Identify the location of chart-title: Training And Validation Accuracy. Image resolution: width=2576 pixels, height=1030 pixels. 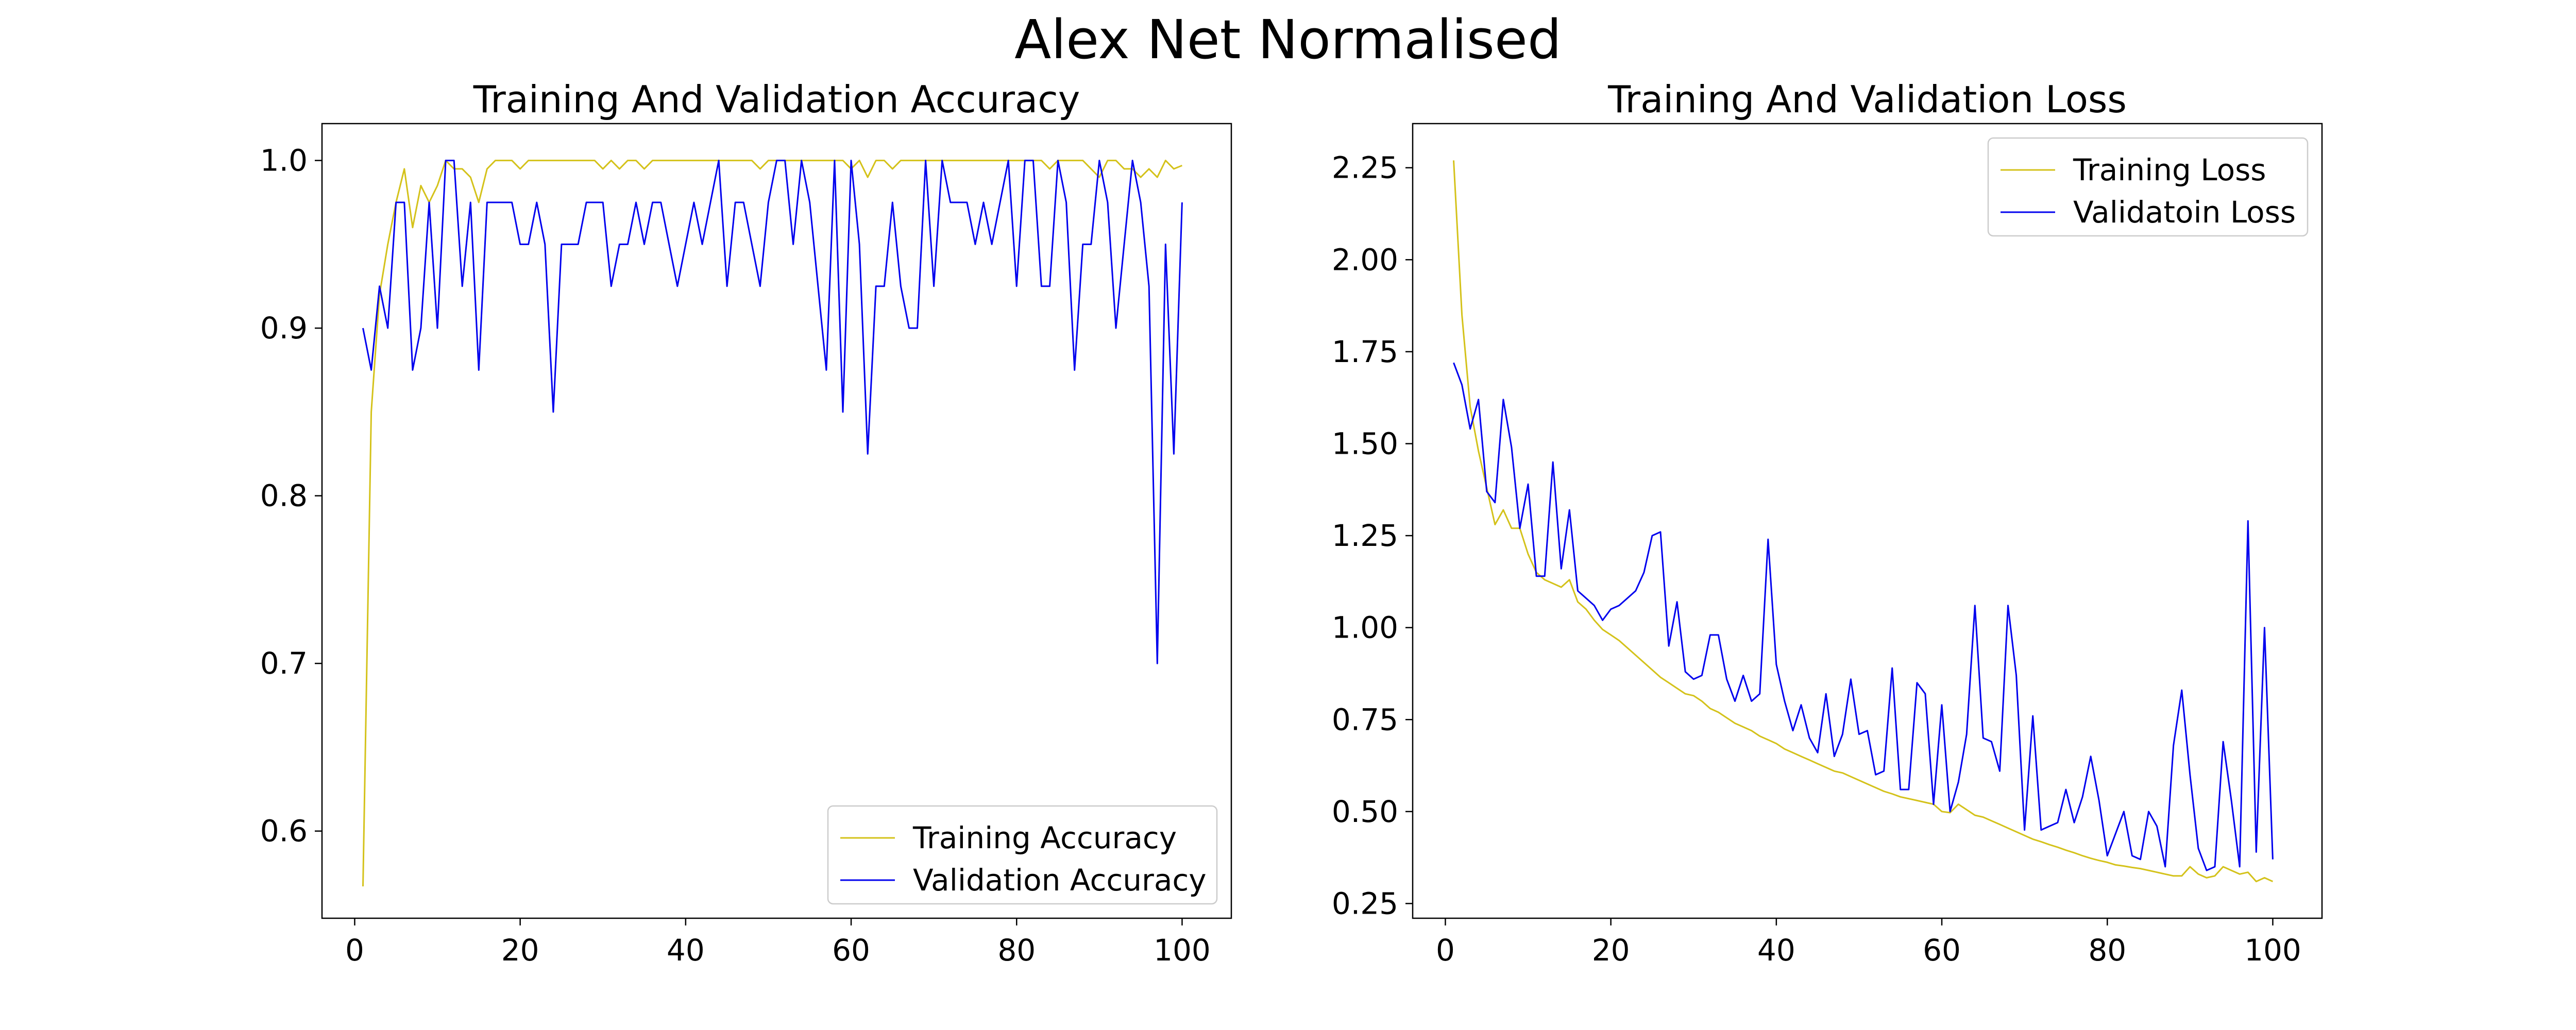
(776, 100).